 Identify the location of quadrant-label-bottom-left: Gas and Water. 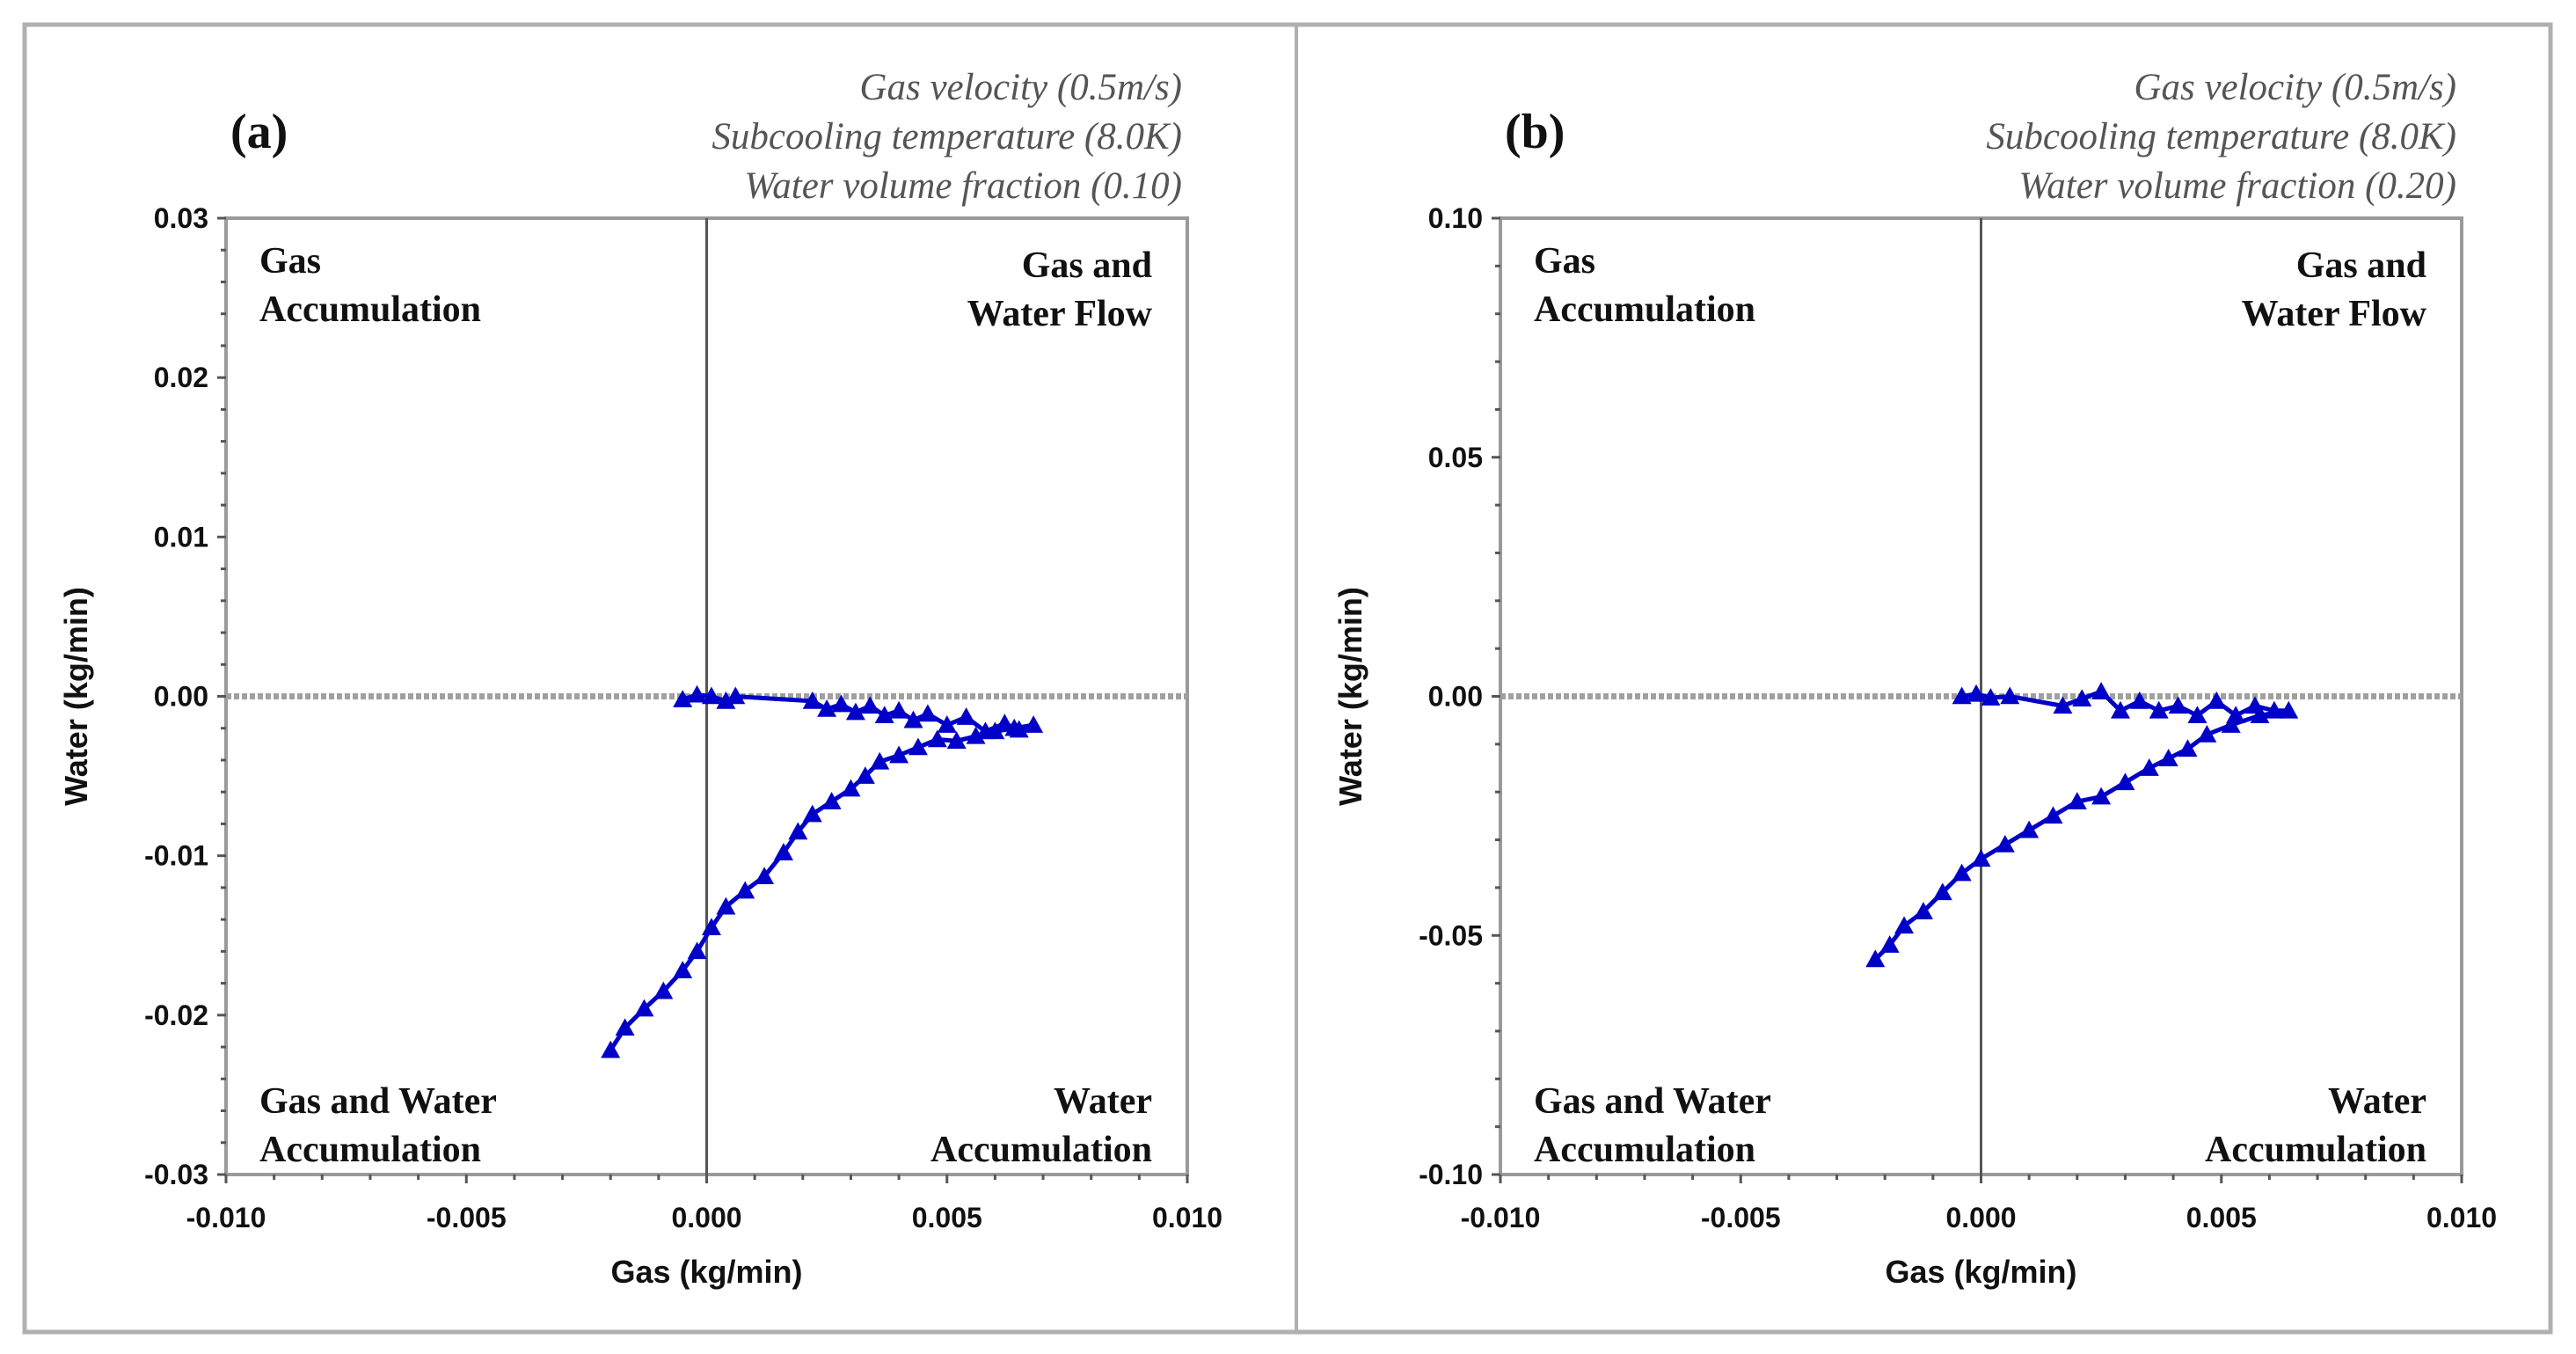
(1652, 1101).